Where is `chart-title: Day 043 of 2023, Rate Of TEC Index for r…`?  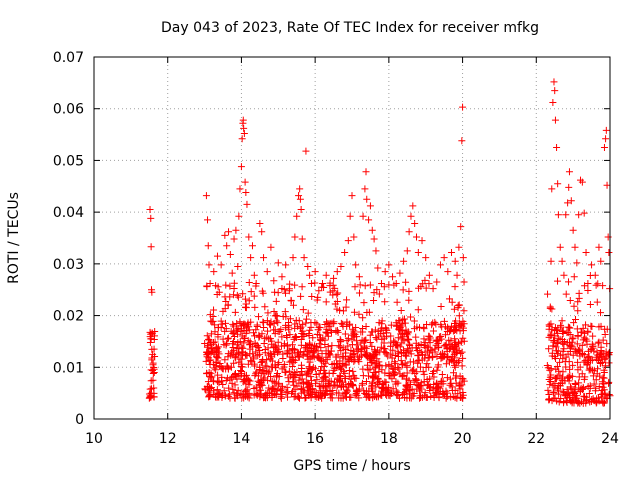
chart-title: Day 043 of 2023, Rate Of TEC Index for r… is located at coordinates (350, 28).